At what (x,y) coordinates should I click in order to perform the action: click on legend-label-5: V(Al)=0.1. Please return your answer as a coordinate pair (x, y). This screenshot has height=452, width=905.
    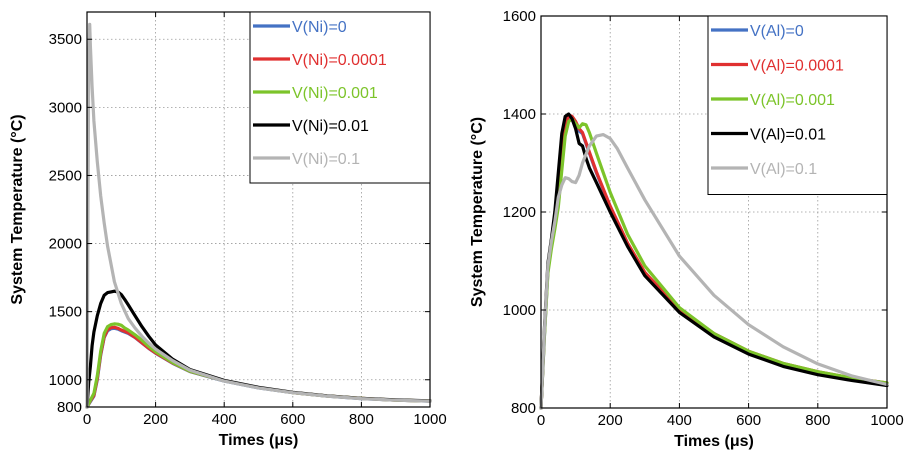
    Looking at the image, I should click on (783, 169).